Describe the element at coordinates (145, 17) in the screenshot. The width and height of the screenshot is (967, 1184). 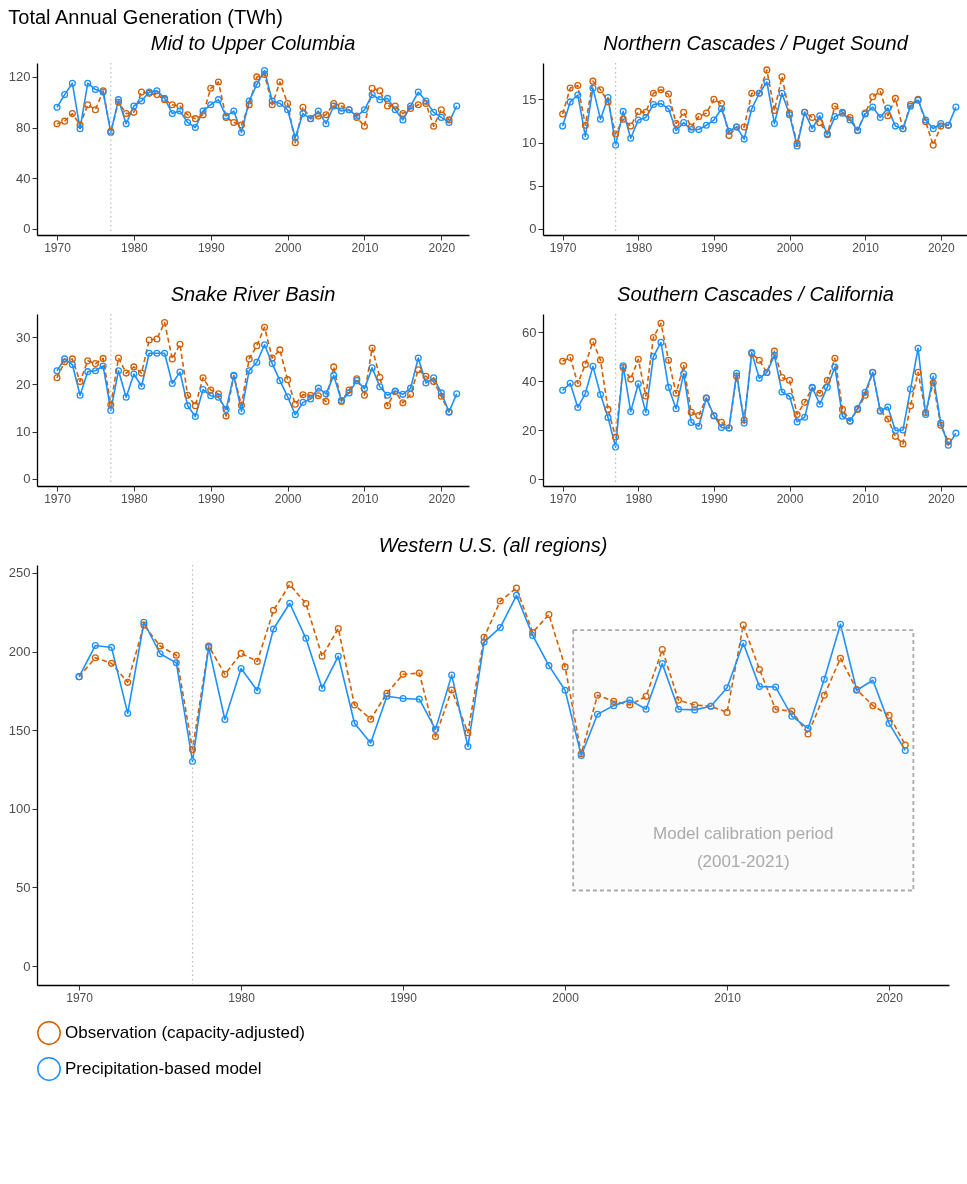
I see `text: Total Annual Generation (TWh)` at that location.